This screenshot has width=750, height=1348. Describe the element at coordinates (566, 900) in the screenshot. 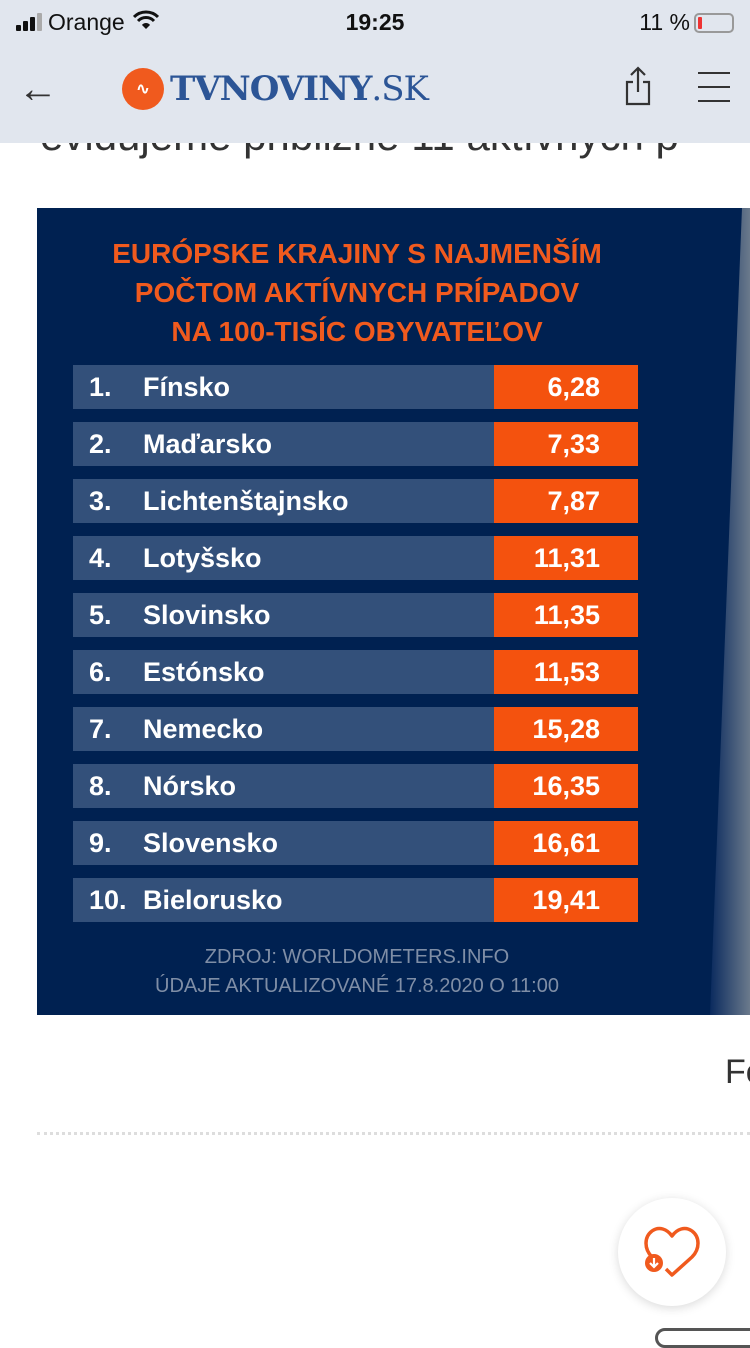

I see `cases-value: 19,41` at that location.